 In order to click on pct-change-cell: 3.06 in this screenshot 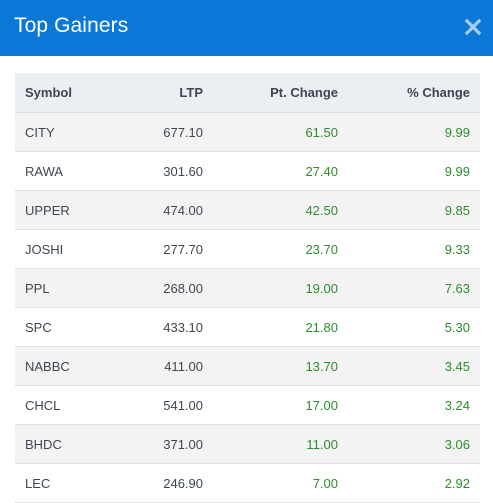, I will do `click(409, 444)`.